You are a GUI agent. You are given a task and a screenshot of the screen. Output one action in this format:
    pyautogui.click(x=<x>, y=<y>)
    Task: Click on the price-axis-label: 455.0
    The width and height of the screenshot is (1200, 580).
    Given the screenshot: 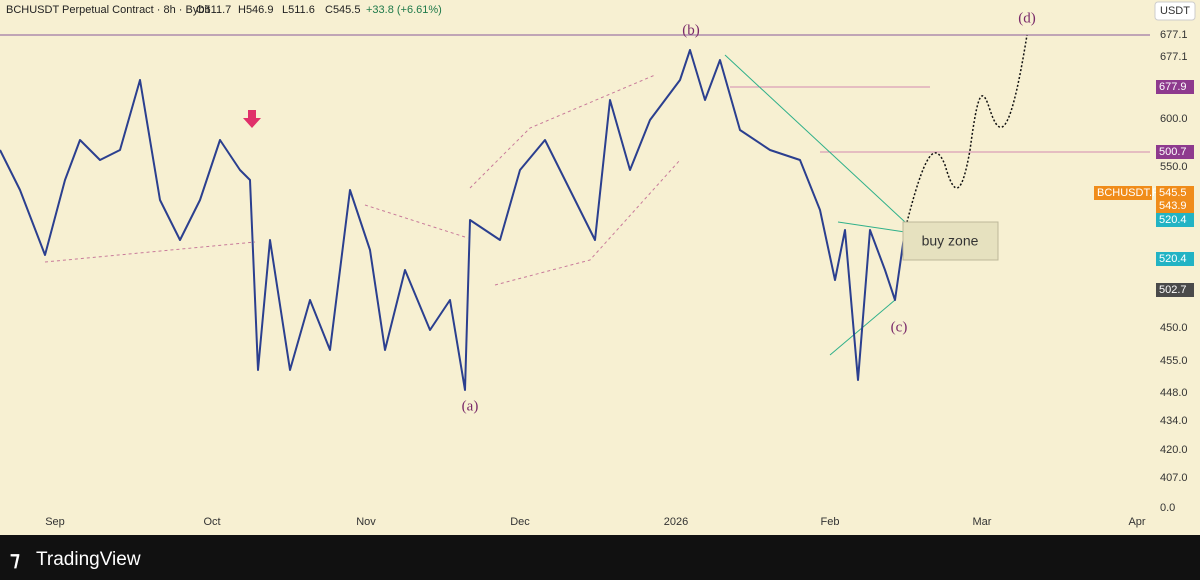 What is the action you would take?
    pyautogui.click(x=1174, y=361)
    